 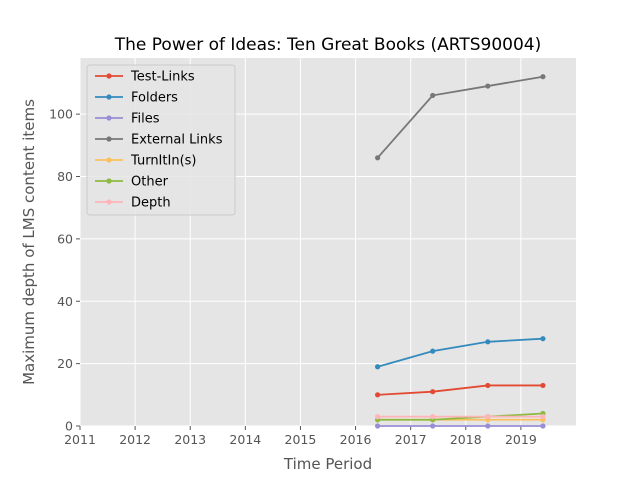 I want to click on series-line-folders, so click(x=460, y=352).